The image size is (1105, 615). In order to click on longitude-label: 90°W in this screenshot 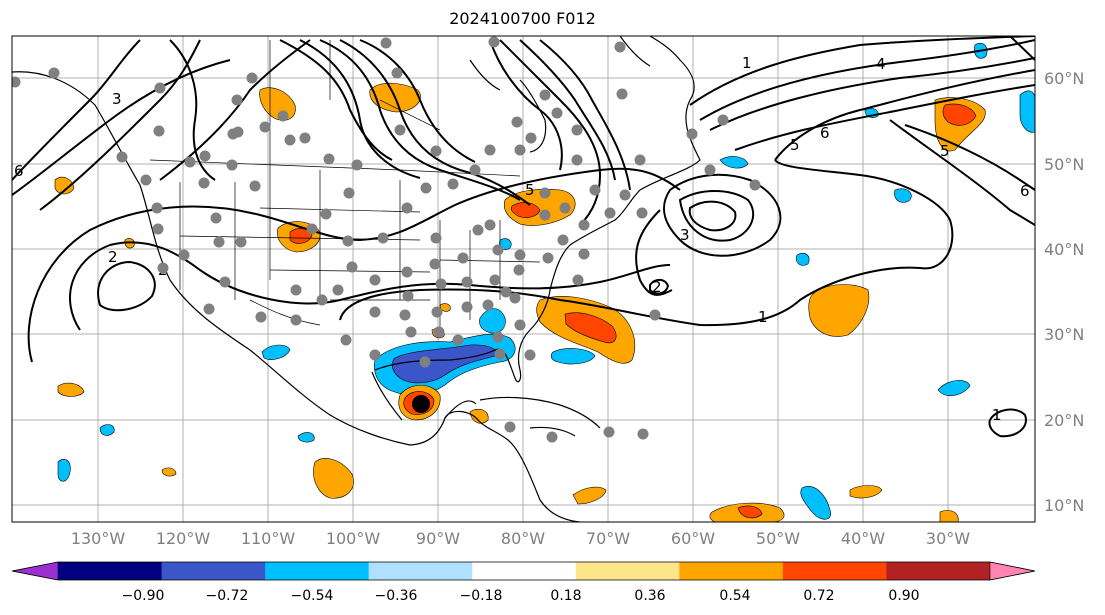, I will do `click(438, 538)`.